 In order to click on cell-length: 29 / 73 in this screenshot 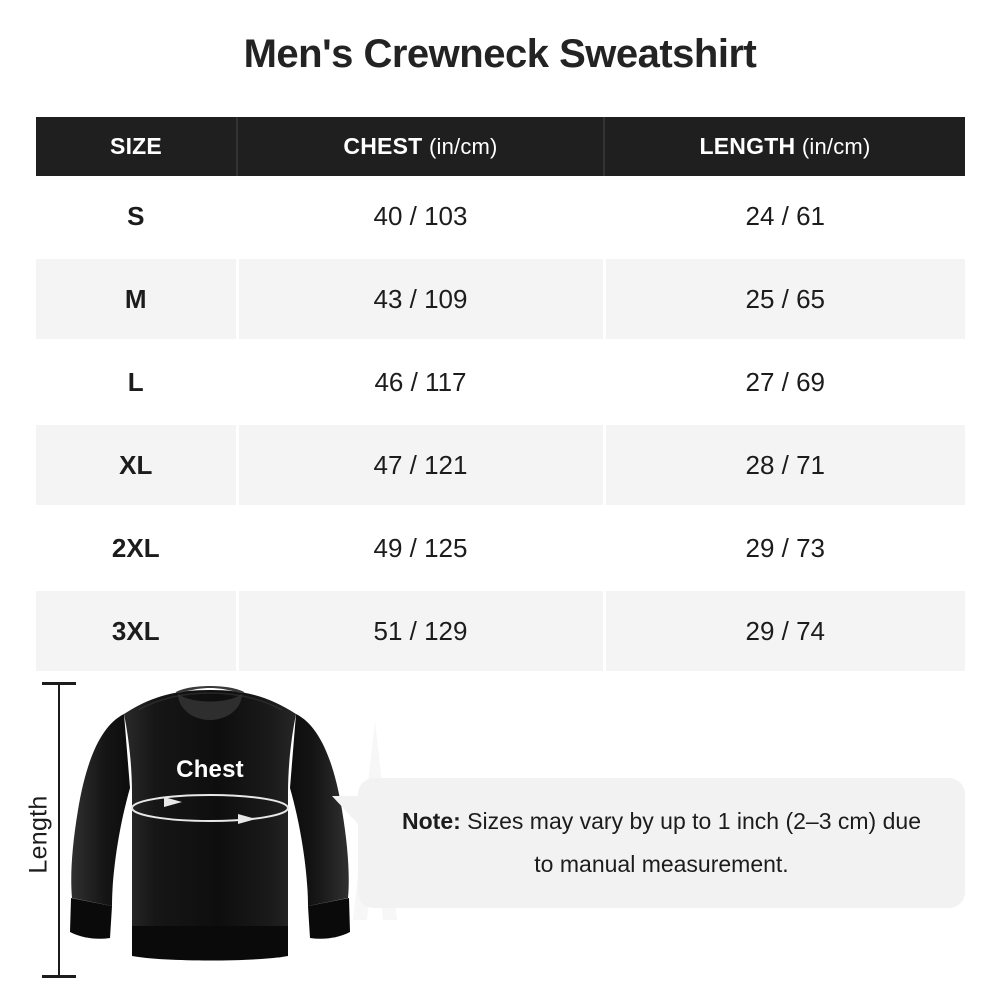, I will do `click(784, 548)`.